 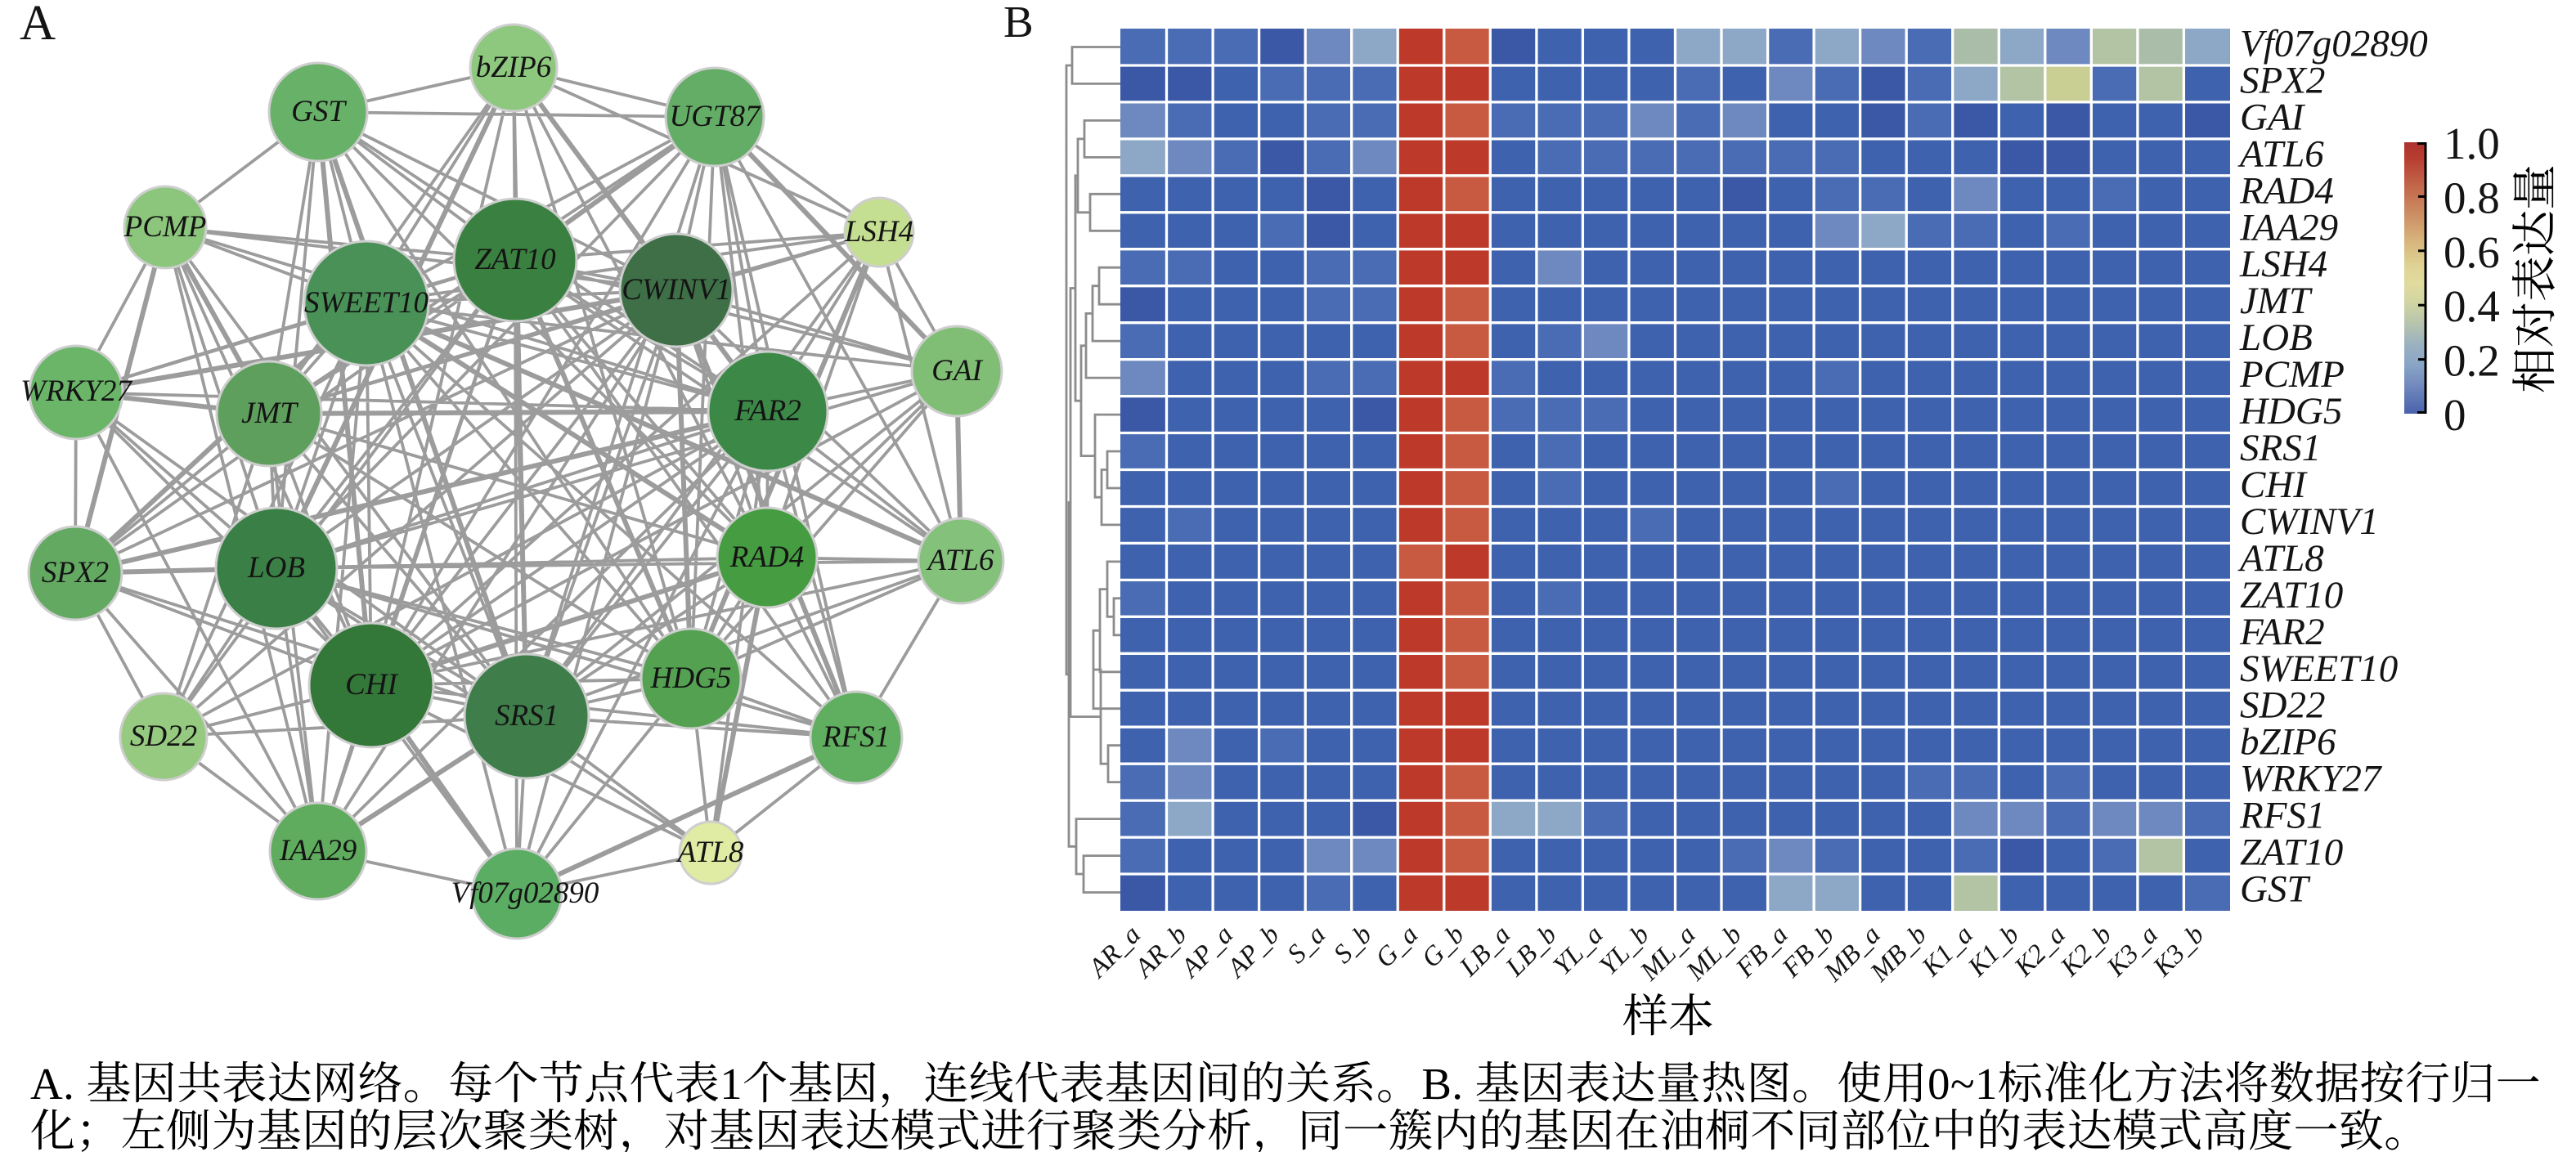 I want to click on svg-text: 0.8, so click(x=2472, y=197).